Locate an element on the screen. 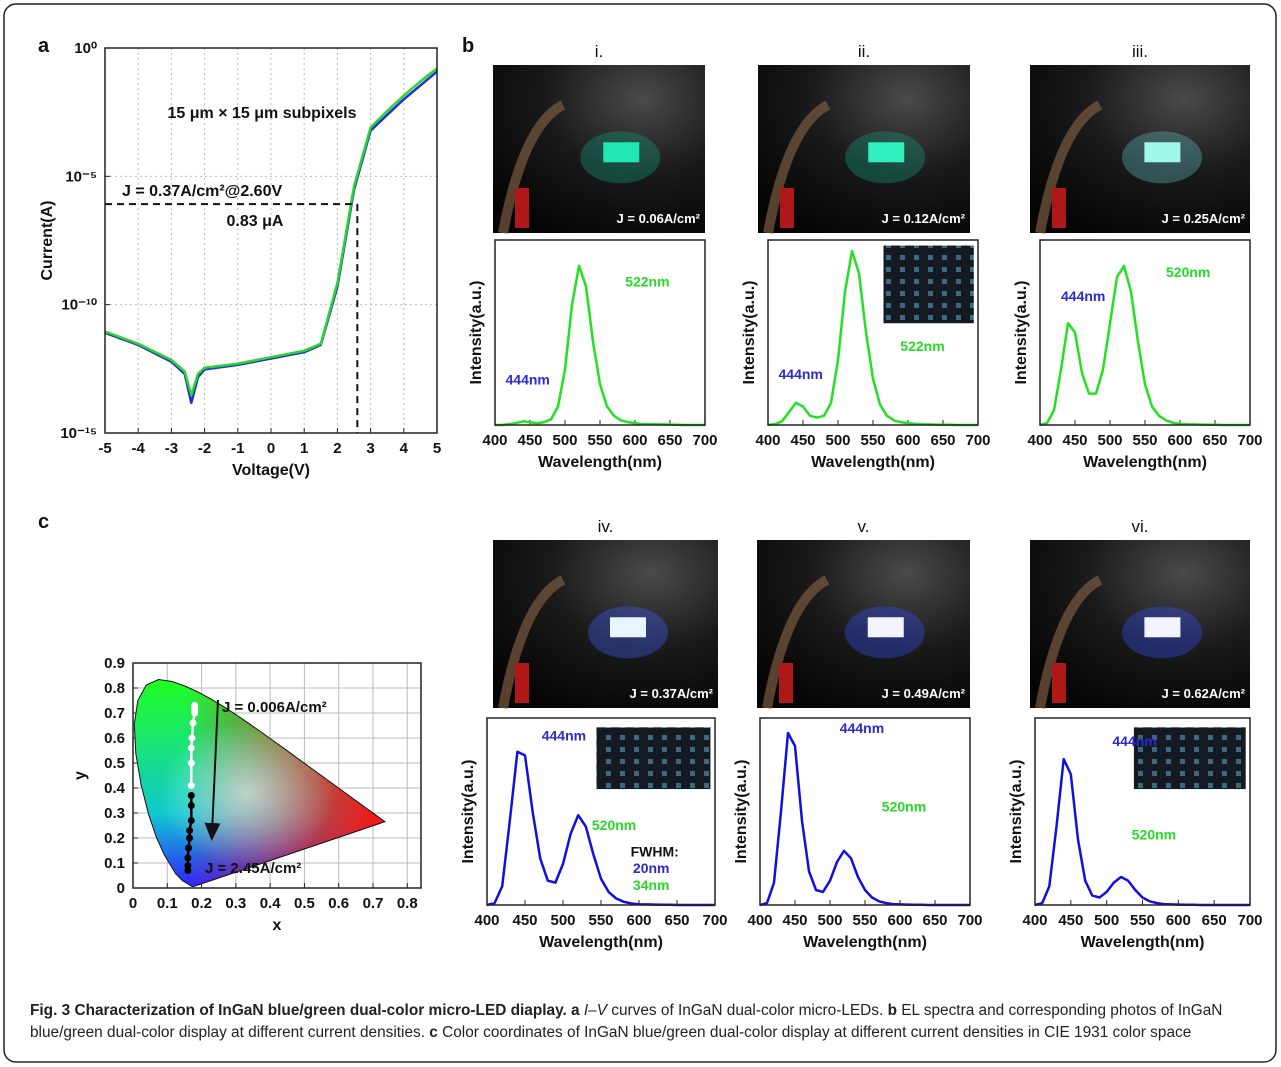 Image resolution: width=1281 pixels, height=1067 pixels. photo-label: J = 0.37A/cm² is located at coordinates (672, 693).